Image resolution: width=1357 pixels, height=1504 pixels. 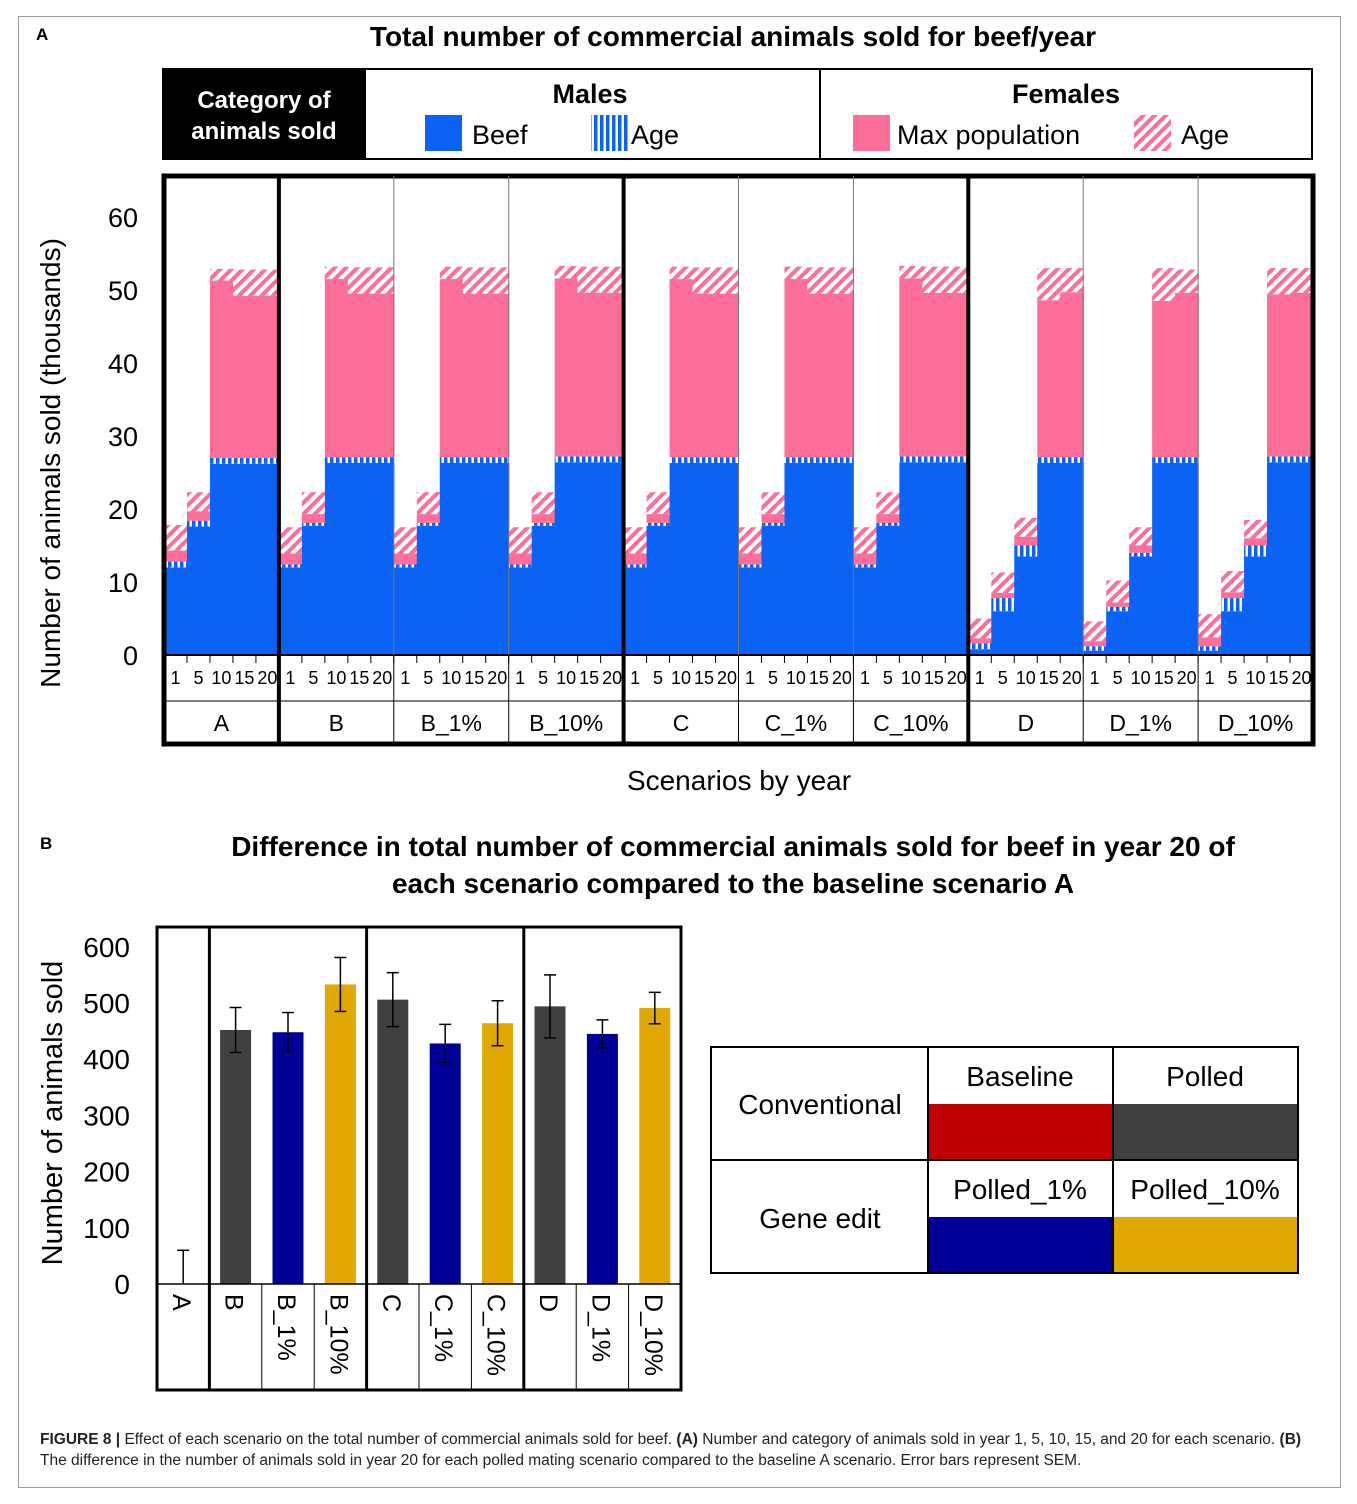 I want to click on legend-beef-swatch, so click(x=443, y=133).